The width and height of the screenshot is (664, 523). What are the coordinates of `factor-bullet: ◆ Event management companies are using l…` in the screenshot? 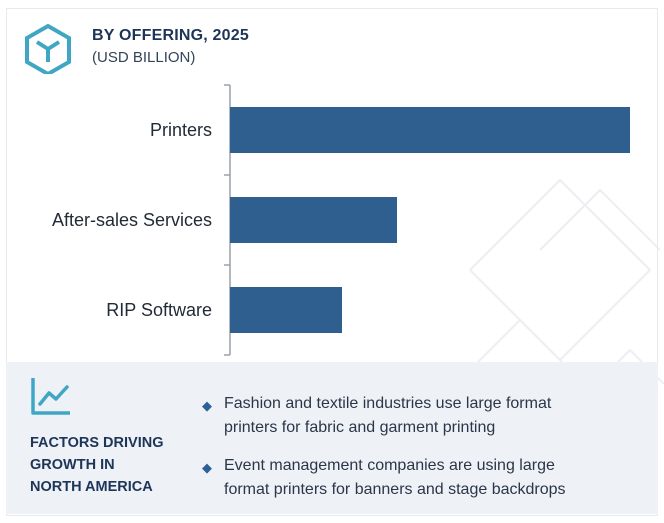 It's located at (422, 478).